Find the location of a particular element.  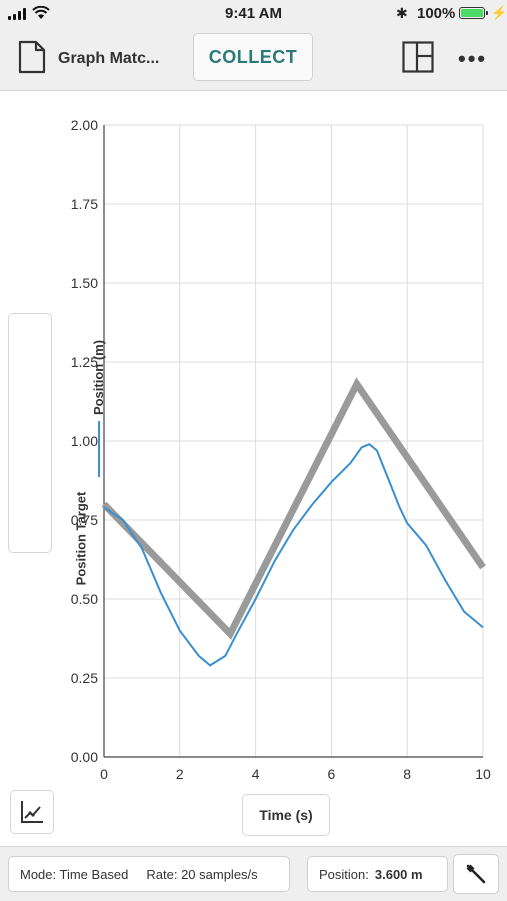

app-toolbar: Graph Matc... COLLECT ••• is located at coordinates (253, 59).